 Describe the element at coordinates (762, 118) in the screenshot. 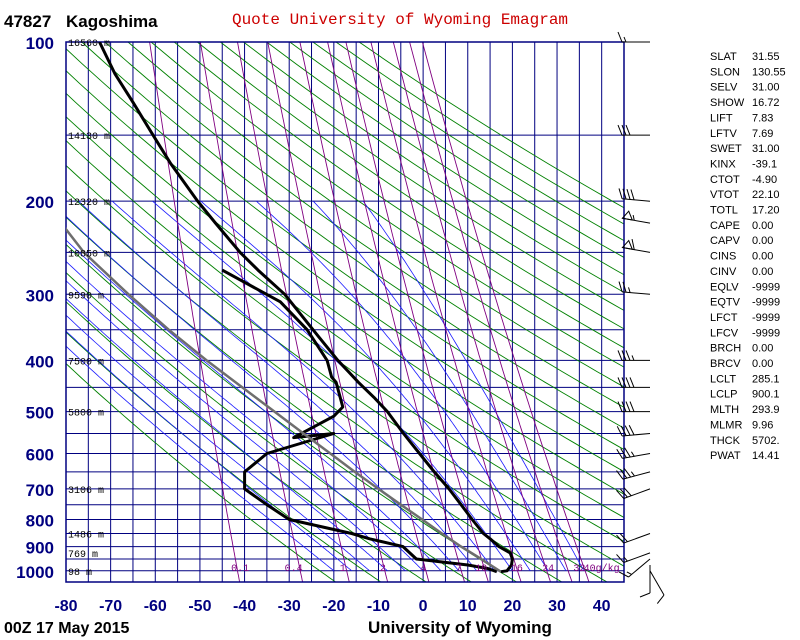

I see `index-value: 7.83` at that location.